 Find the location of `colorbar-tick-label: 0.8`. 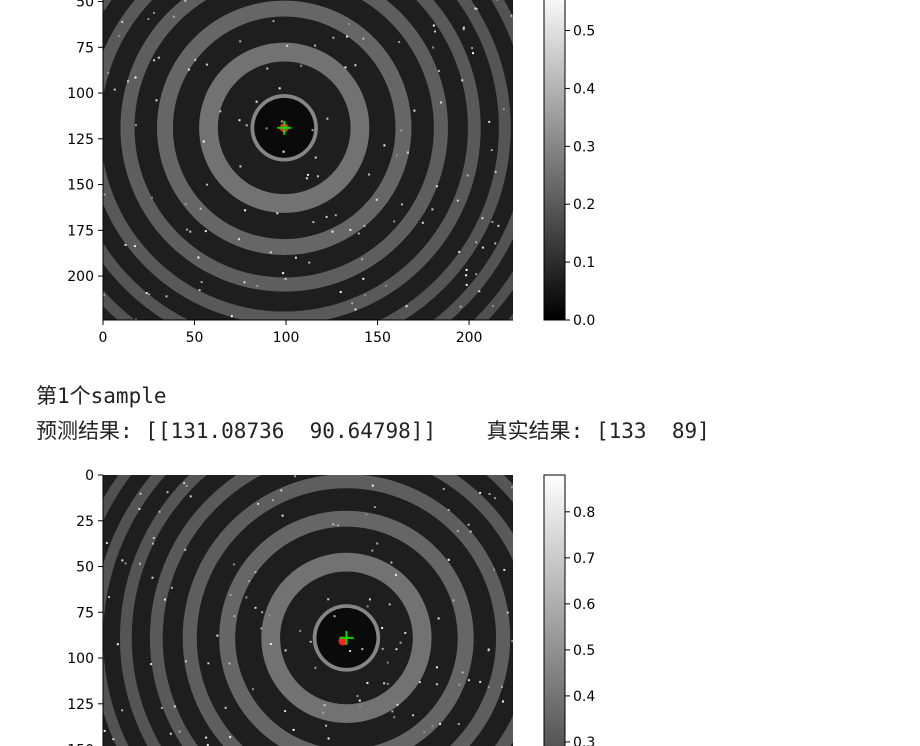

colorbar-tick-label: 0.8 is located at coordinates (584, 513).